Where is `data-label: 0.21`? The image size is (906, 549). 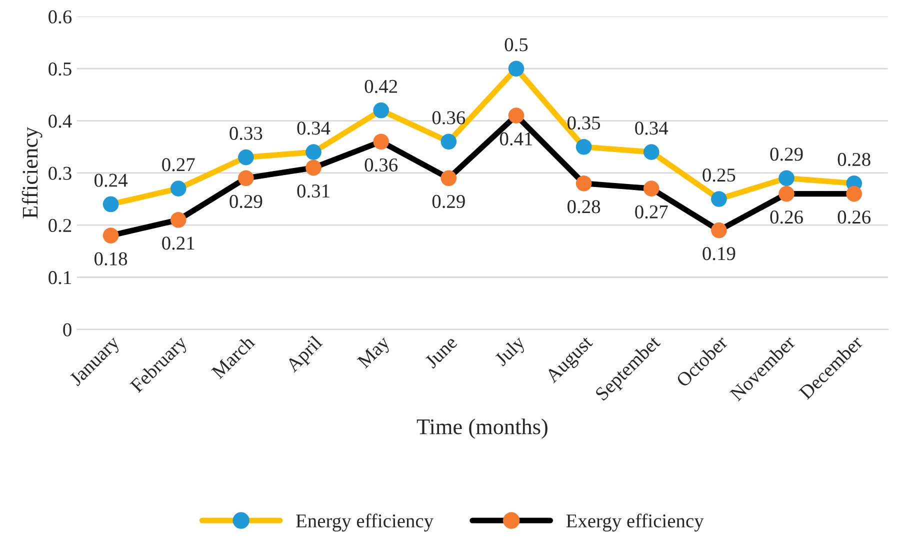
data-label: 0.21 is located at coordinates (178, 243).